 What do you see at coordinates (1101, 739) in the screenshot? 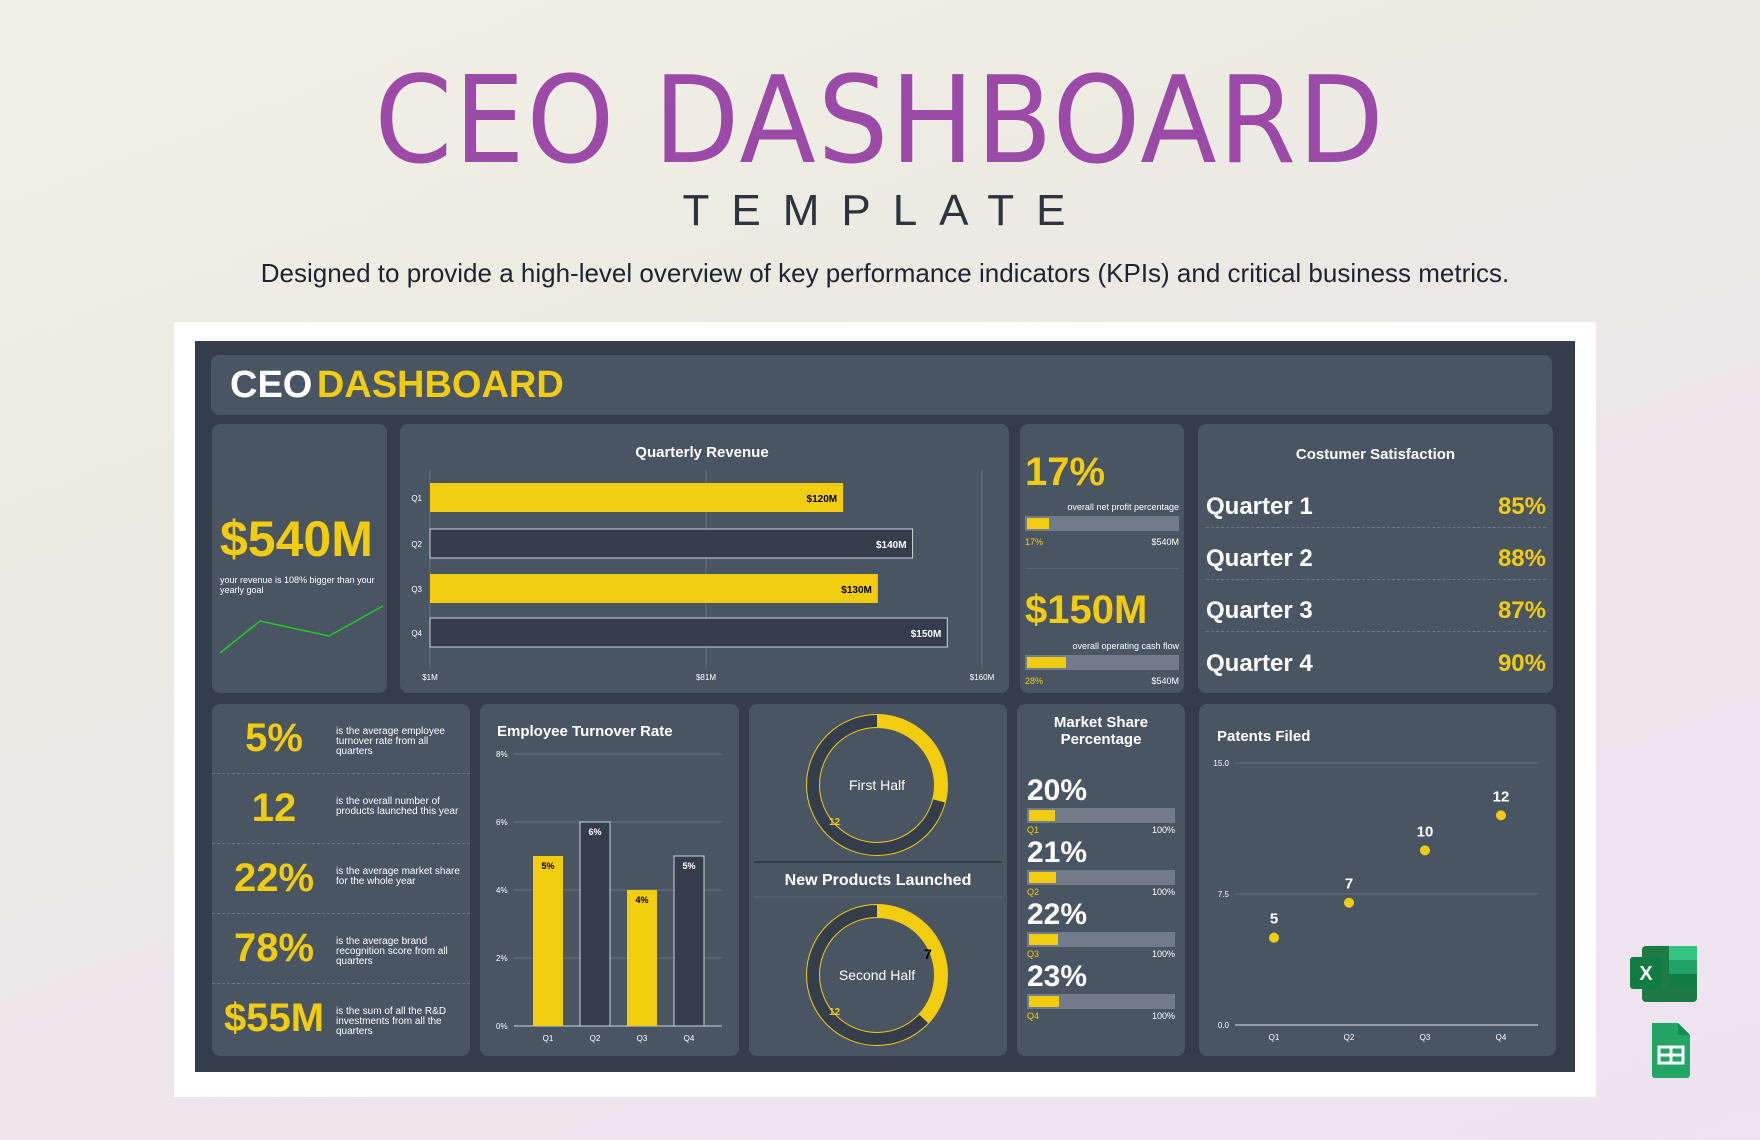
I see `market-share-title-line: Percentage` at bounding box center [1101, 739].